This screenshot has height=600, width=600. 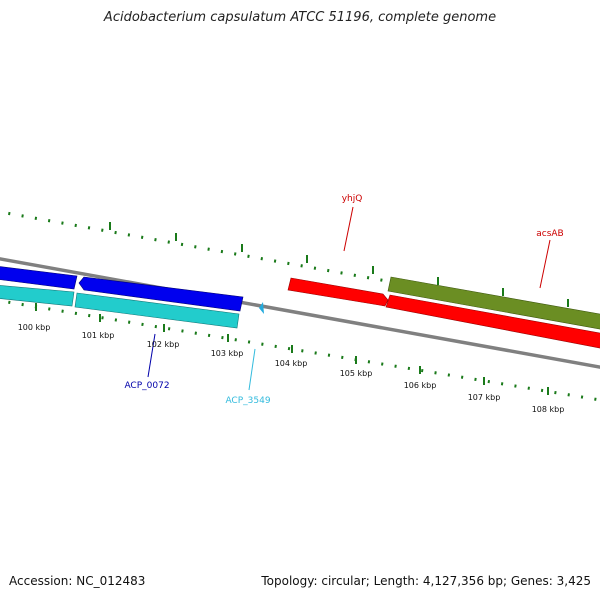 I want to click on gene-ACP_3549-feature, so click(x=157, y=310).